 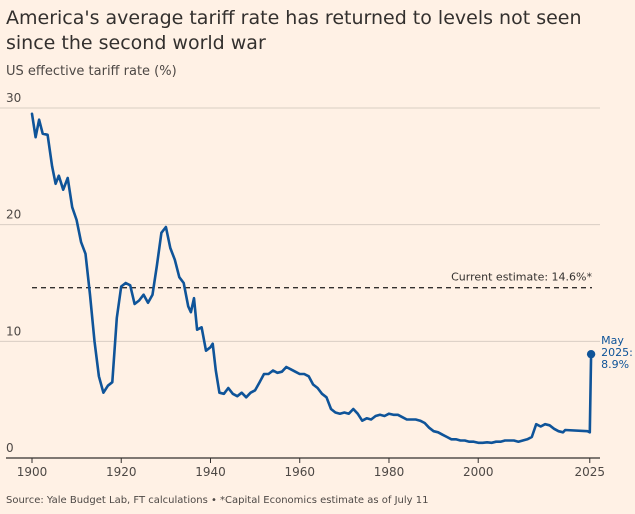 What do you see at coordinates (389, 472) in the screenshot?
I see `x-tick-label: 1980` at bounding box center [389, 472].